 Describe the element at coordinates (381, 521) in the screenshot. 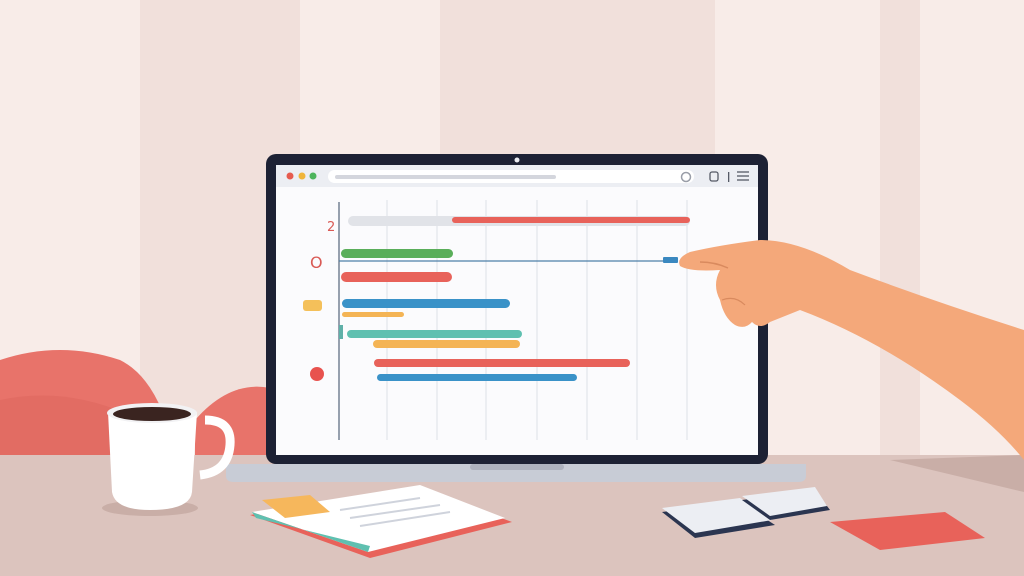

I see `notebook` at that location.